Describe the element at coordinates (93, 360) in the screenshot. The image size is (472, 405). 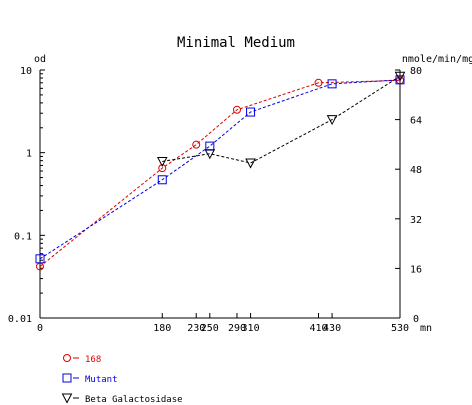
I see `legend-label: 168` at that location.